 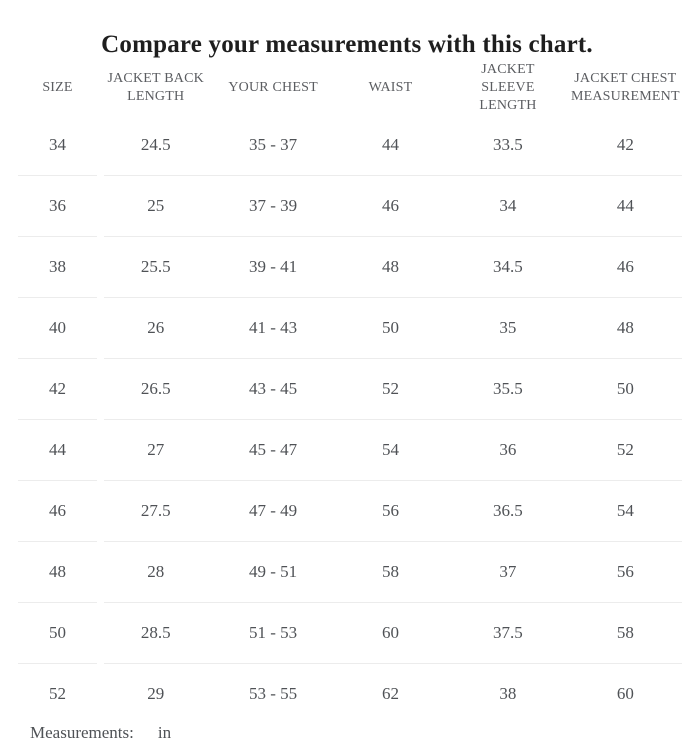 What do you see at coordinates (347, 266) in the screenshot?
I see `table-row: 38 25.5 39 - 41 48 34.5 46` at bounding box center [347, 266].